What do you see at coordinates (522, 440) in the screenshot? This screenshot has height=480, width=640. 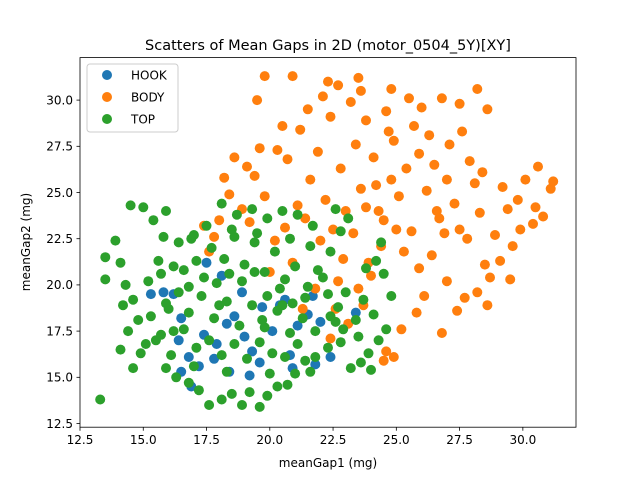 I see `x-tick-label: 30.0` at bounding box center [522, 440].